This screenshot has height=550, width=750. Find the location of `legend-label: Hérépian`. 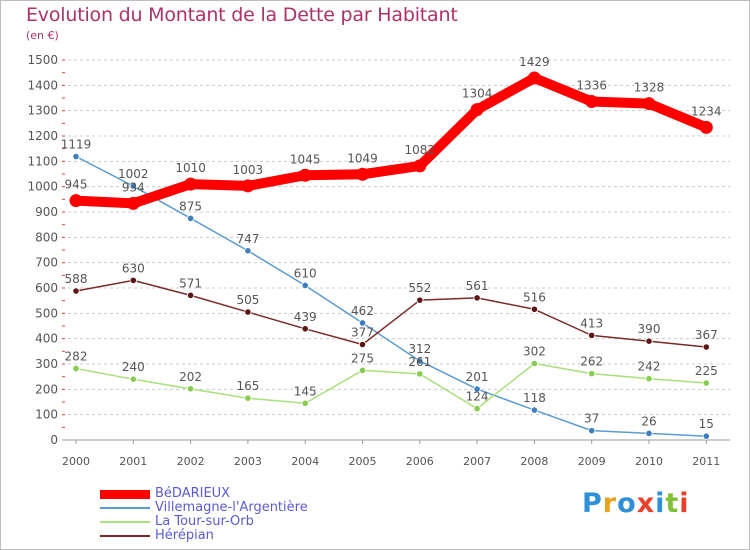

legend-label: Hérépian is located at coordinates (184, 535).